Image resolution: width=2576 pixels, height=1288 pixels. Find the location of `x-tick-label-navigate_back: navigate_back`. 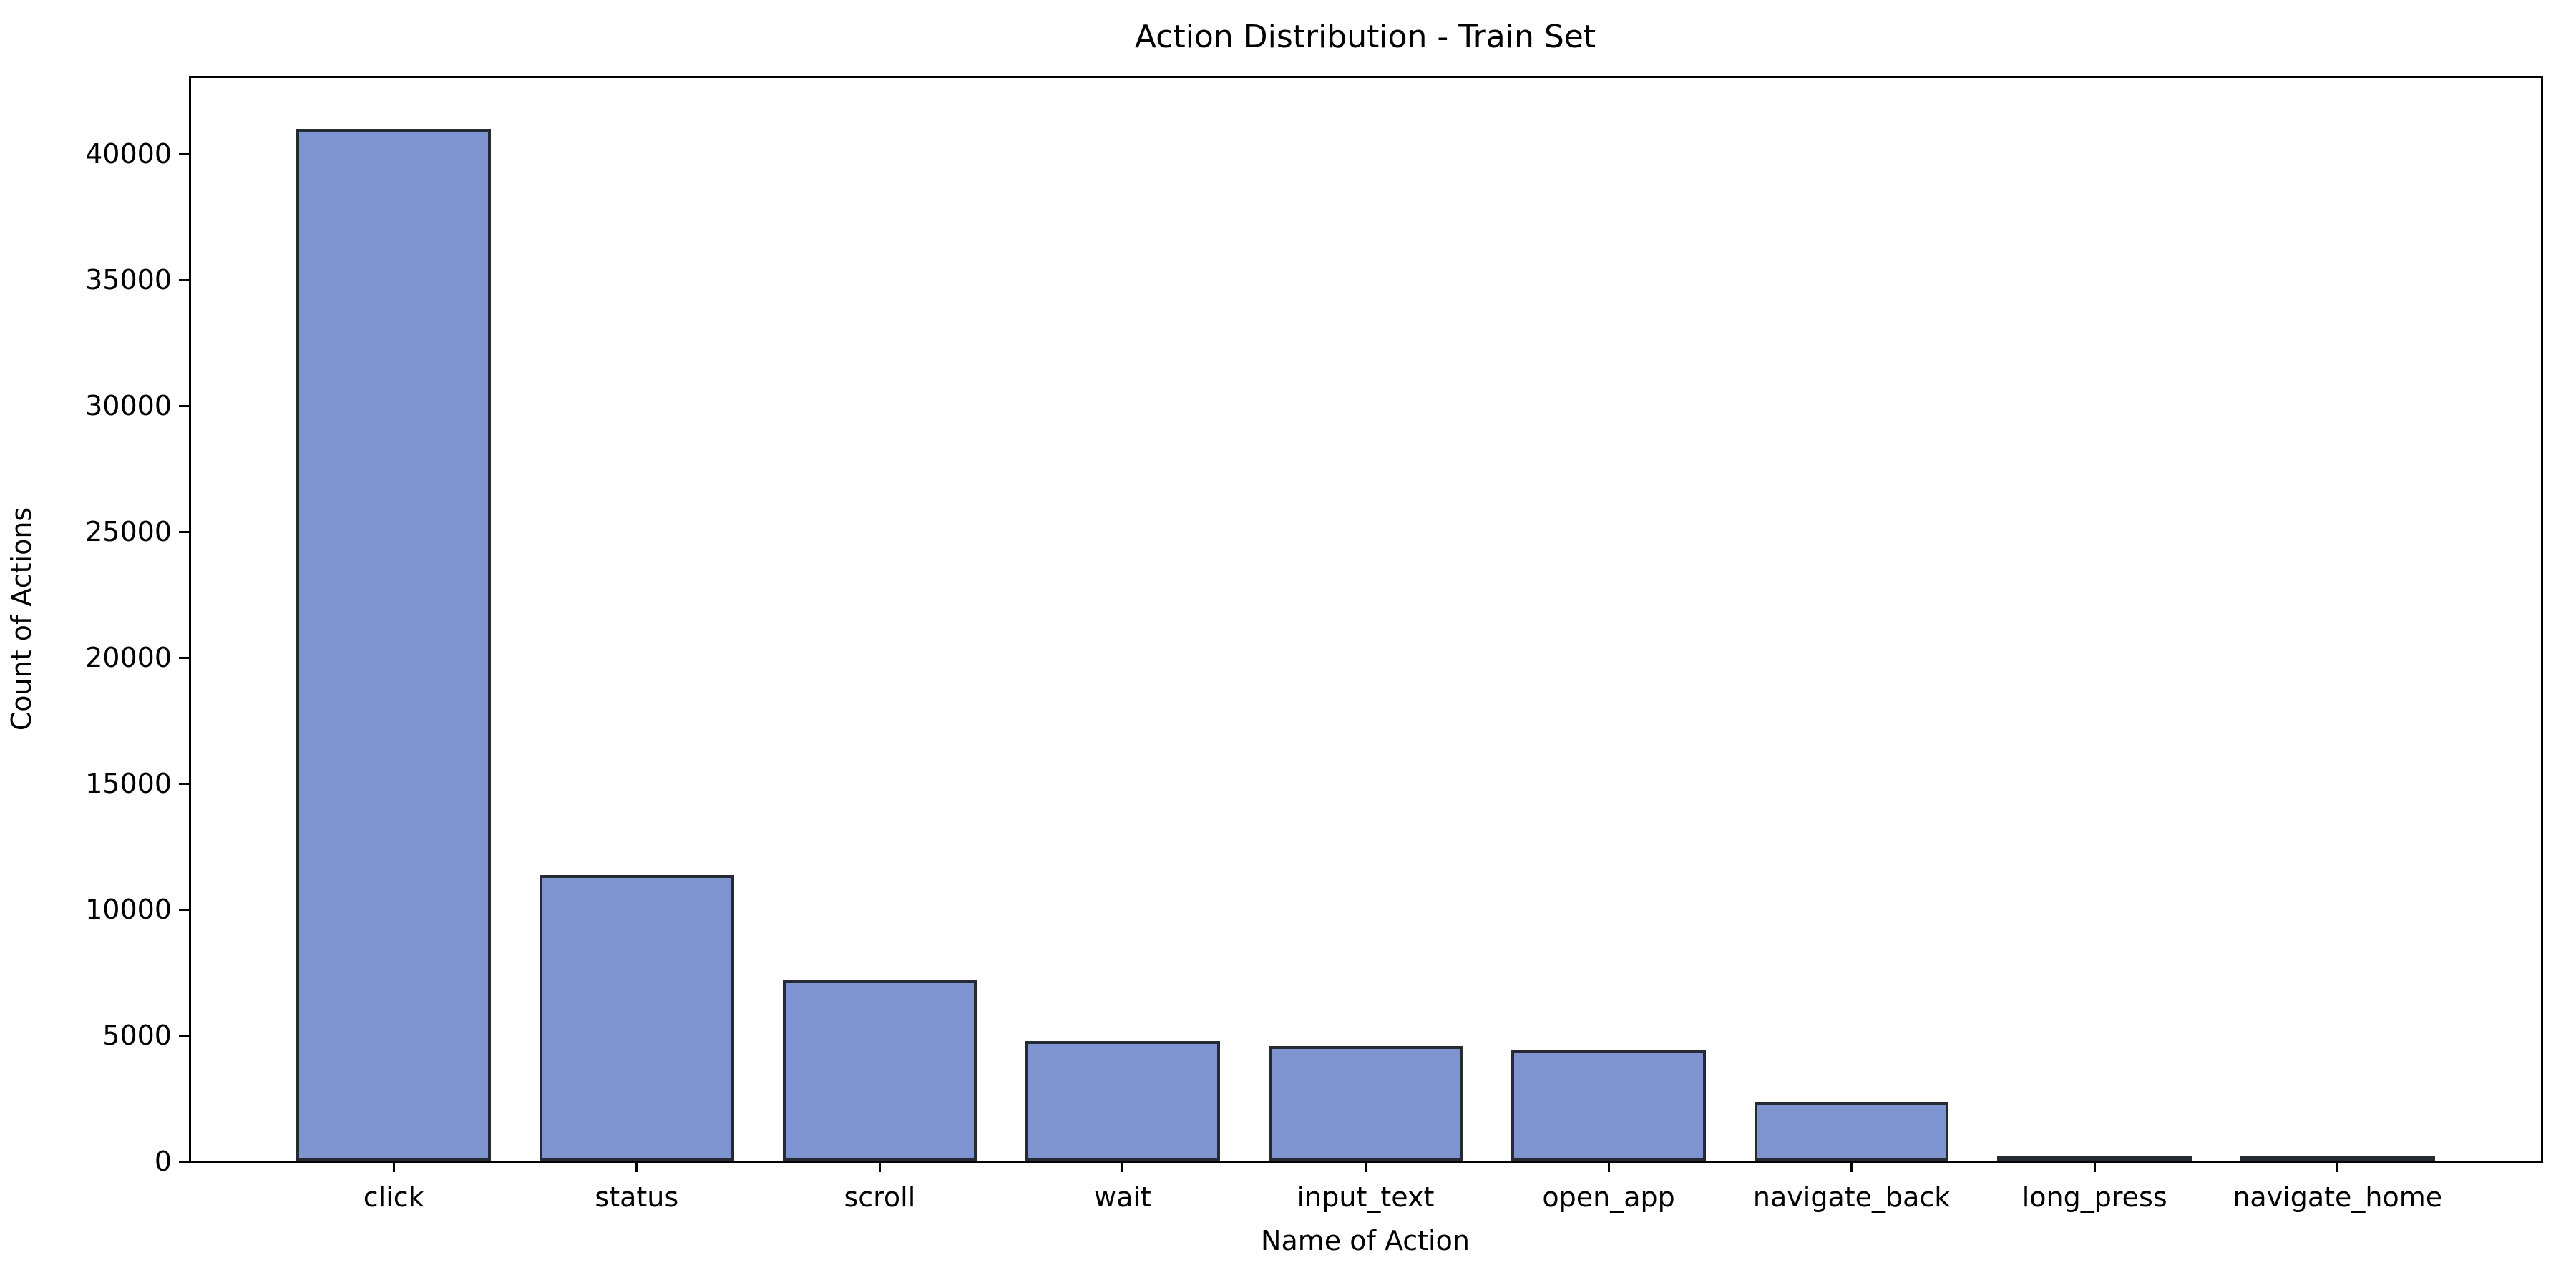

x-tick-label-navigate_back: navigate_back is located at coordinates (1851, 1197).